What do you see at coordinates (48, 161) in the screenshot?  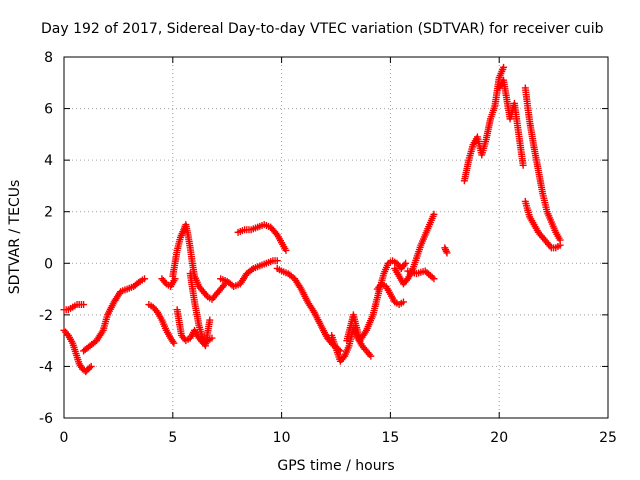 I see `y-tick-label: 4` at bounding box center [48, 161].